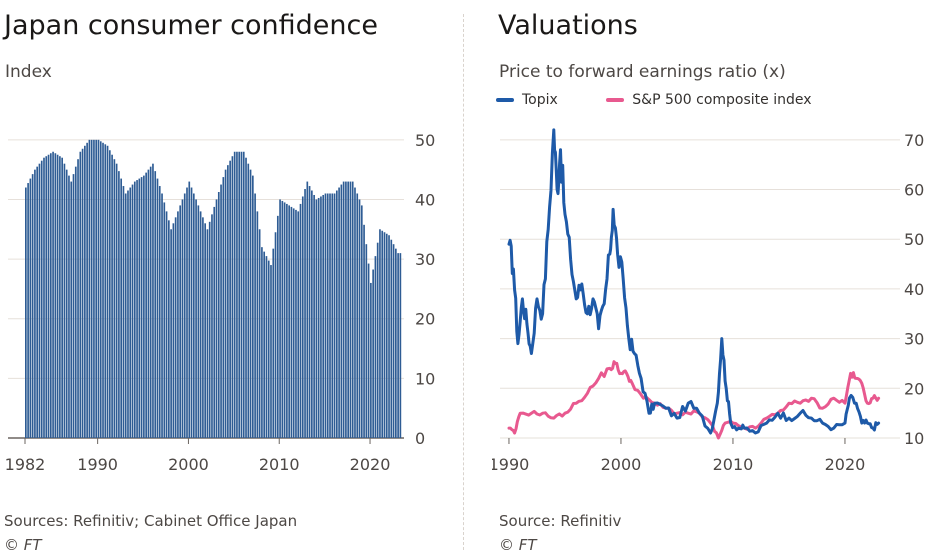 The width and height of the screenshot is (940, 560). Describe the element at coordinates (28, 72) in the screenshot. I see `chart-subtitle: Index` at that location.